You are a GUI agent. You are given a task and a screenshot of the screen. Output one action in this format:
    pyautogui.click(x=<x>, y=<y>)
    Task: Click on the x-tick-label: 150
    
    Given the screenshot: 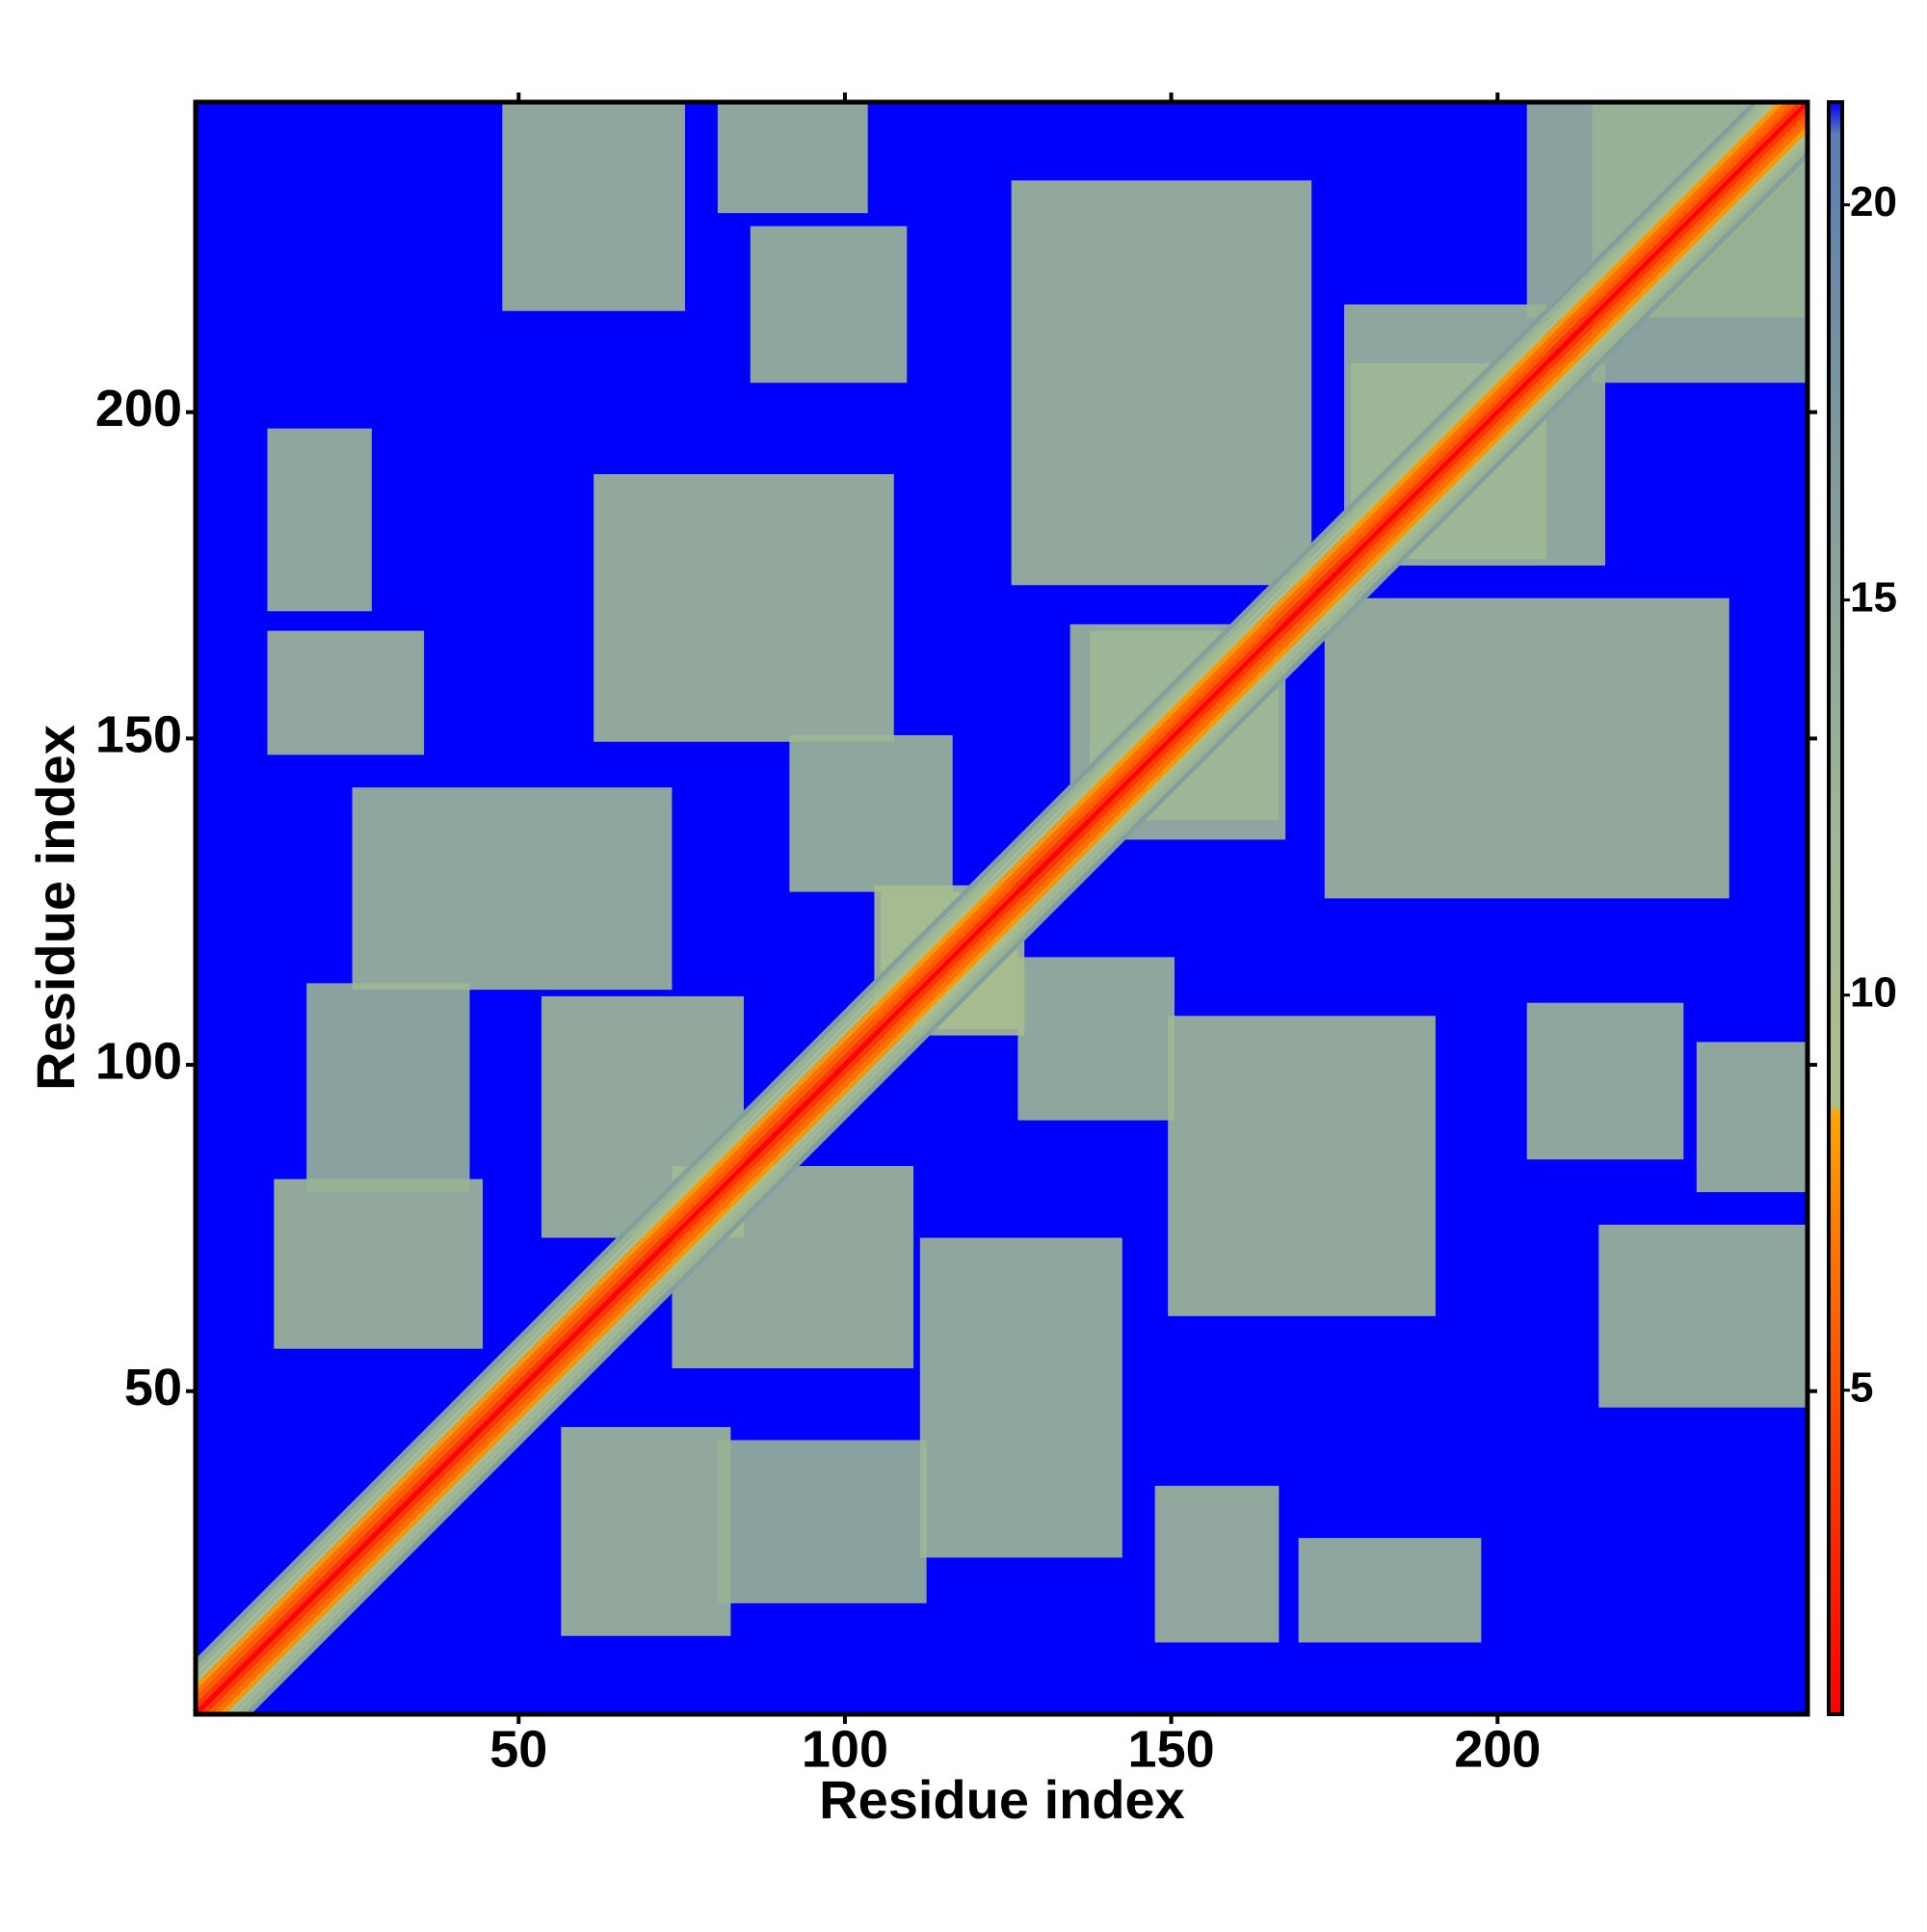 What is the action you would take?
    pyautogui.click(x=1171, y=1749)
    